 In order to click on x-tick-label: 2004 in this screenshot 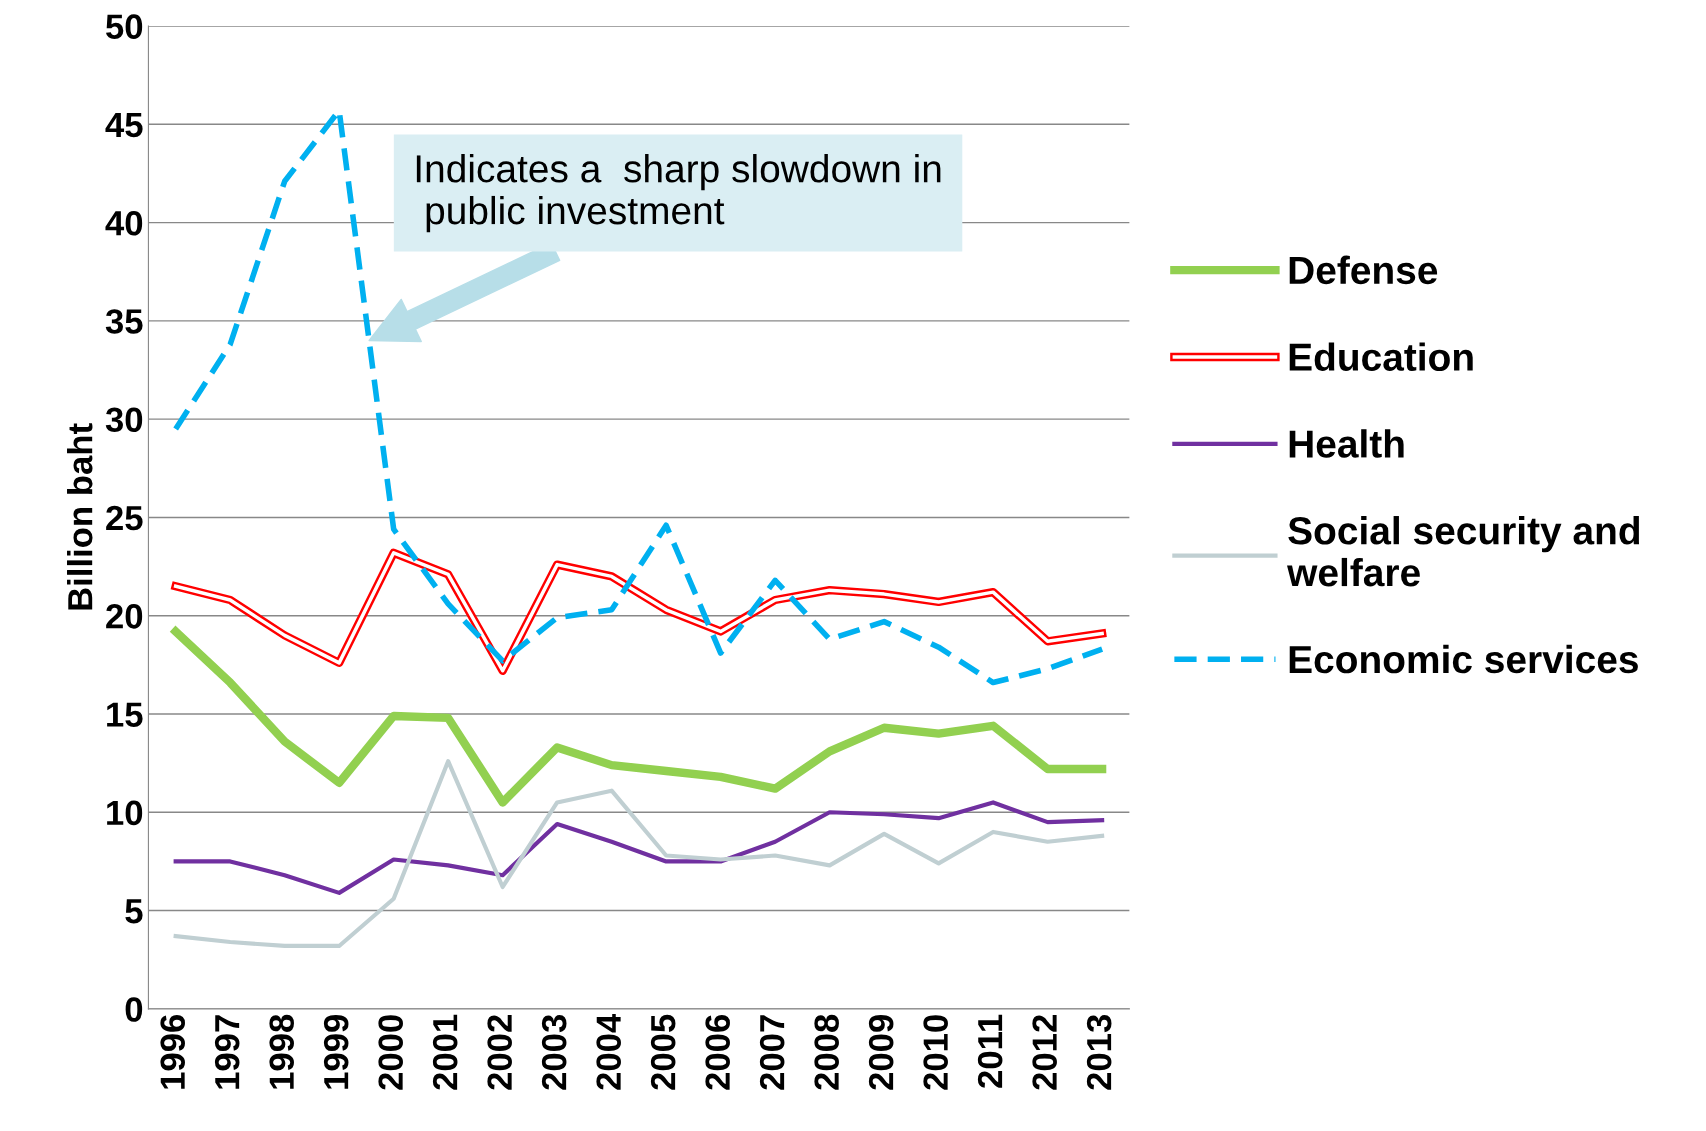, I will do `click(608, 1051)`.